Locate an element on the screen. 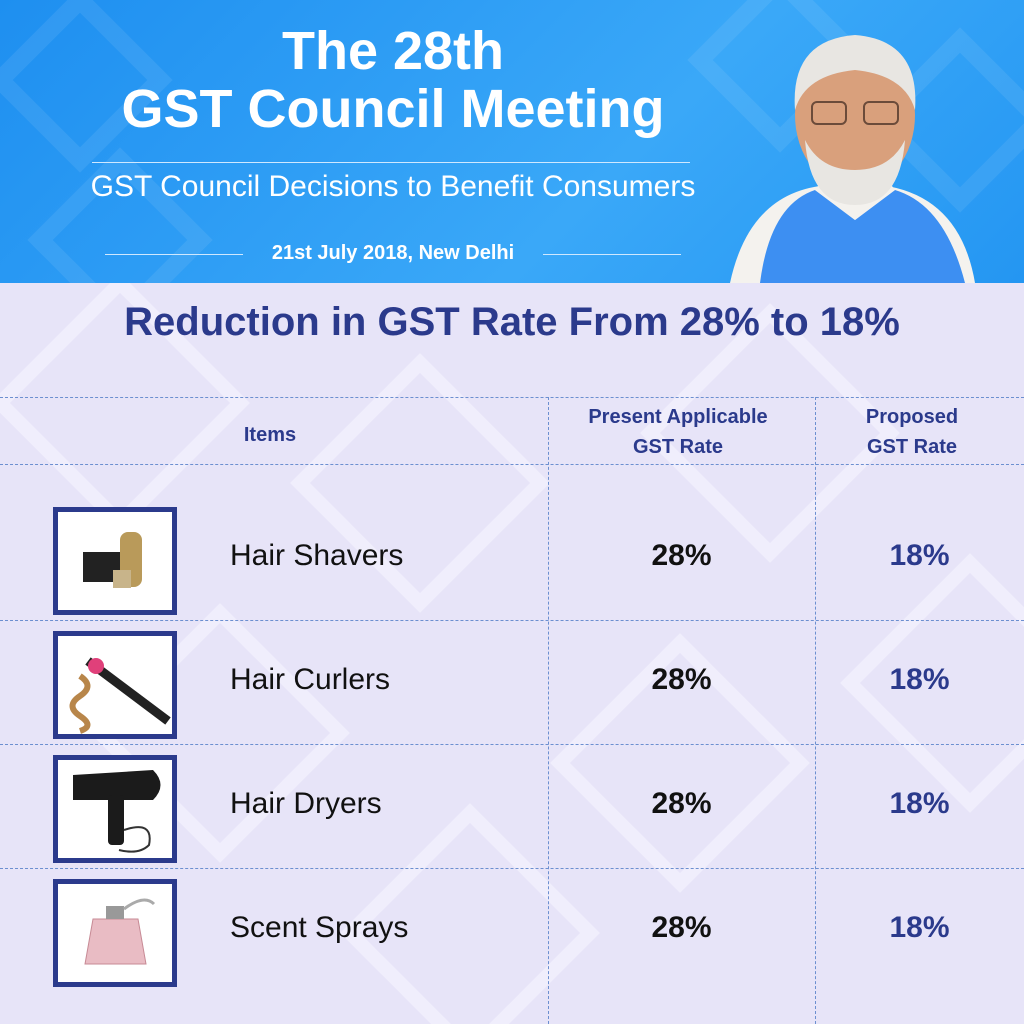 Image resolution: width=1024 pixels, height=1024 pixels. item-name: Hair Dryers is located at coordinates (306, 803).